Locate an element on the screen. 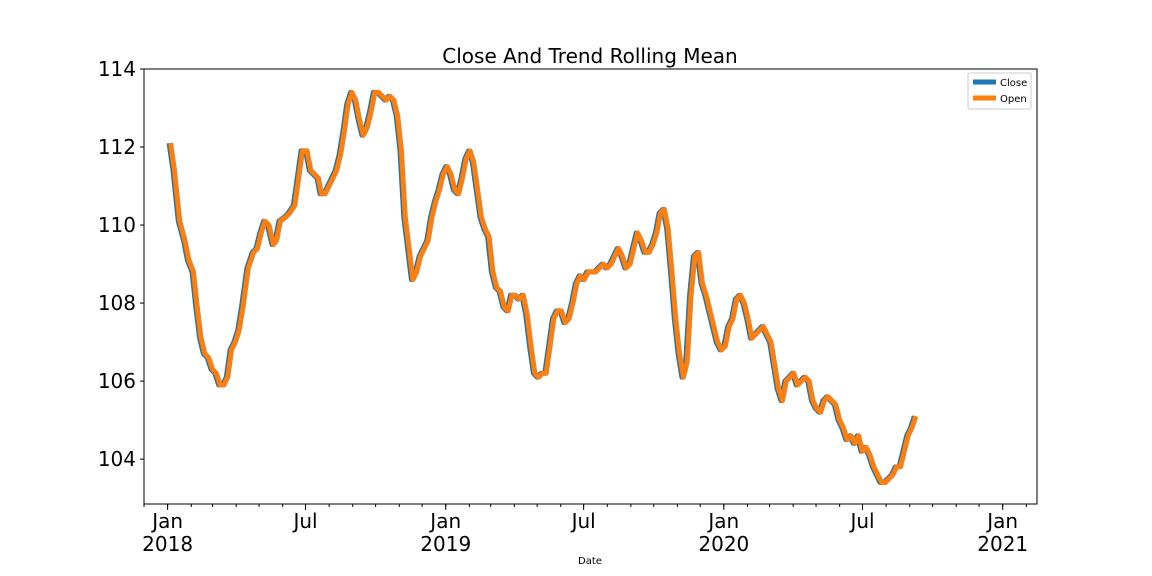 The image size is (1152, 576). legend-label-open: Open is located at coordinates (1013, 99).